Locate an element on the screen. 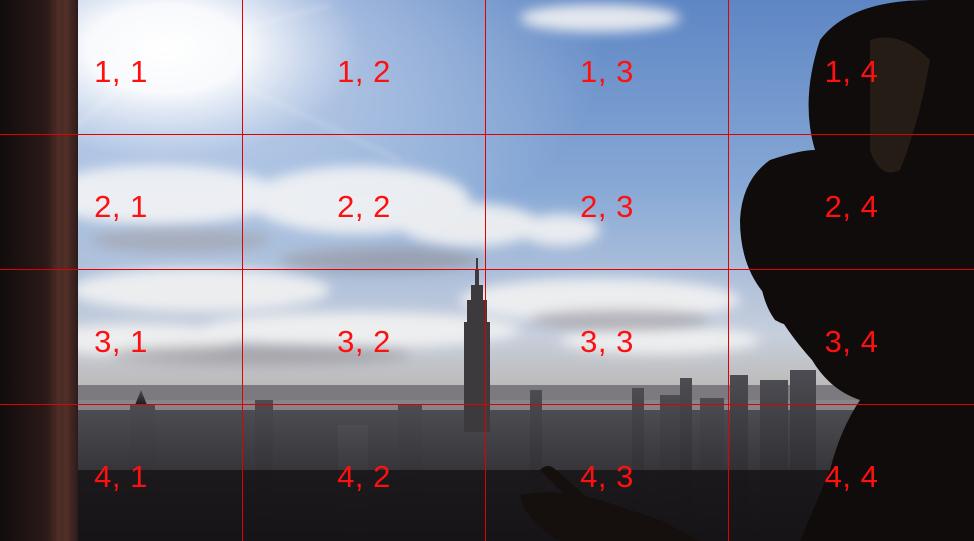 The width and height of the screenshot is (974, 541). grid-cell-1-1: 1, 1 is located at coordinates (121, 67).